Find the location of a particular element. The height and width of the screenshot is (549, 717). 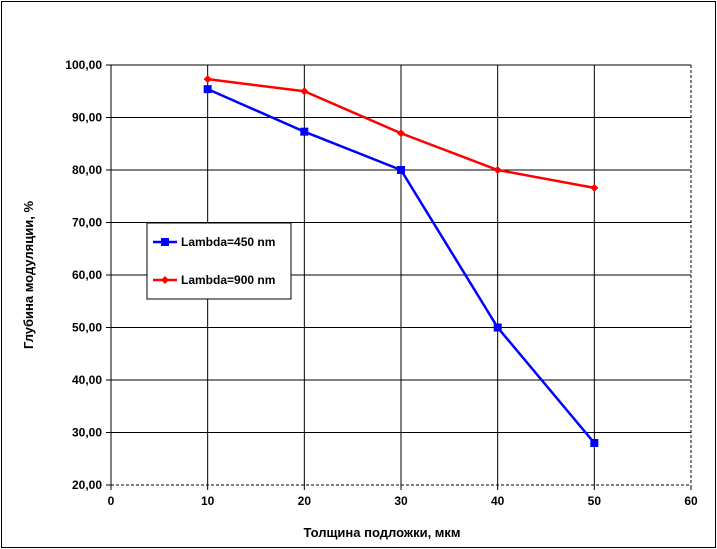

x-axis-title: Толщина подложки, мкм is located at coordinates (381, 532).